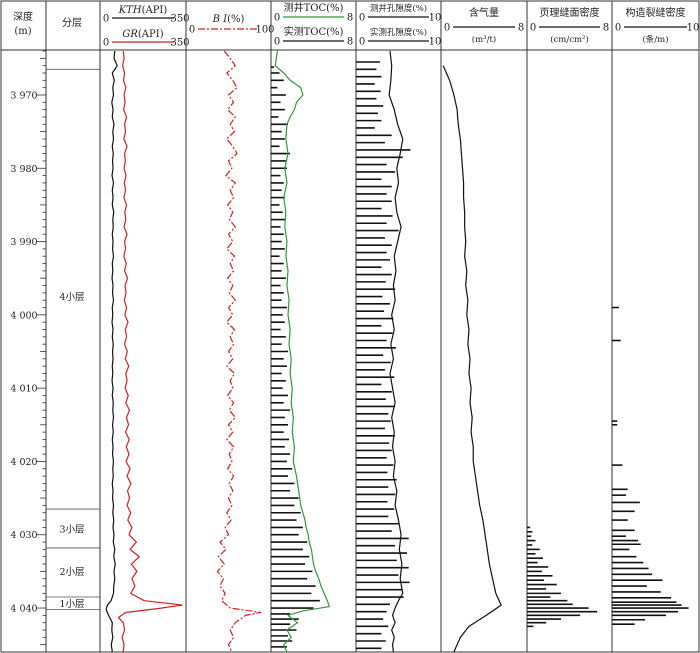 This screenshot has height=653, width=700. I want to click on bar-title: 实测TOC(%), so click(314, 31).